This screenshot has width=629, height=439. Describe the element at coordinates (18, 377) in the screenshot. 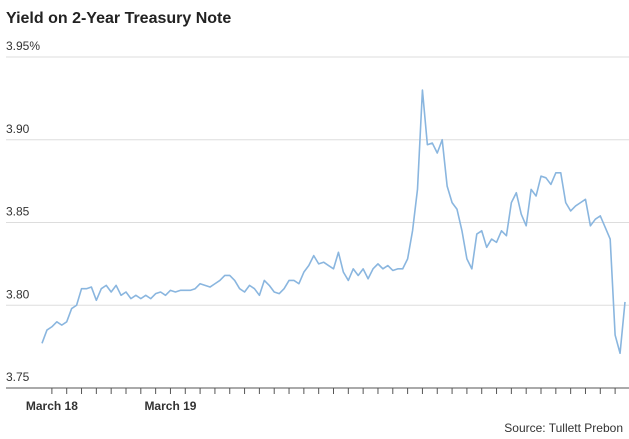

I see `y-tick-label: 3.75` at that location.